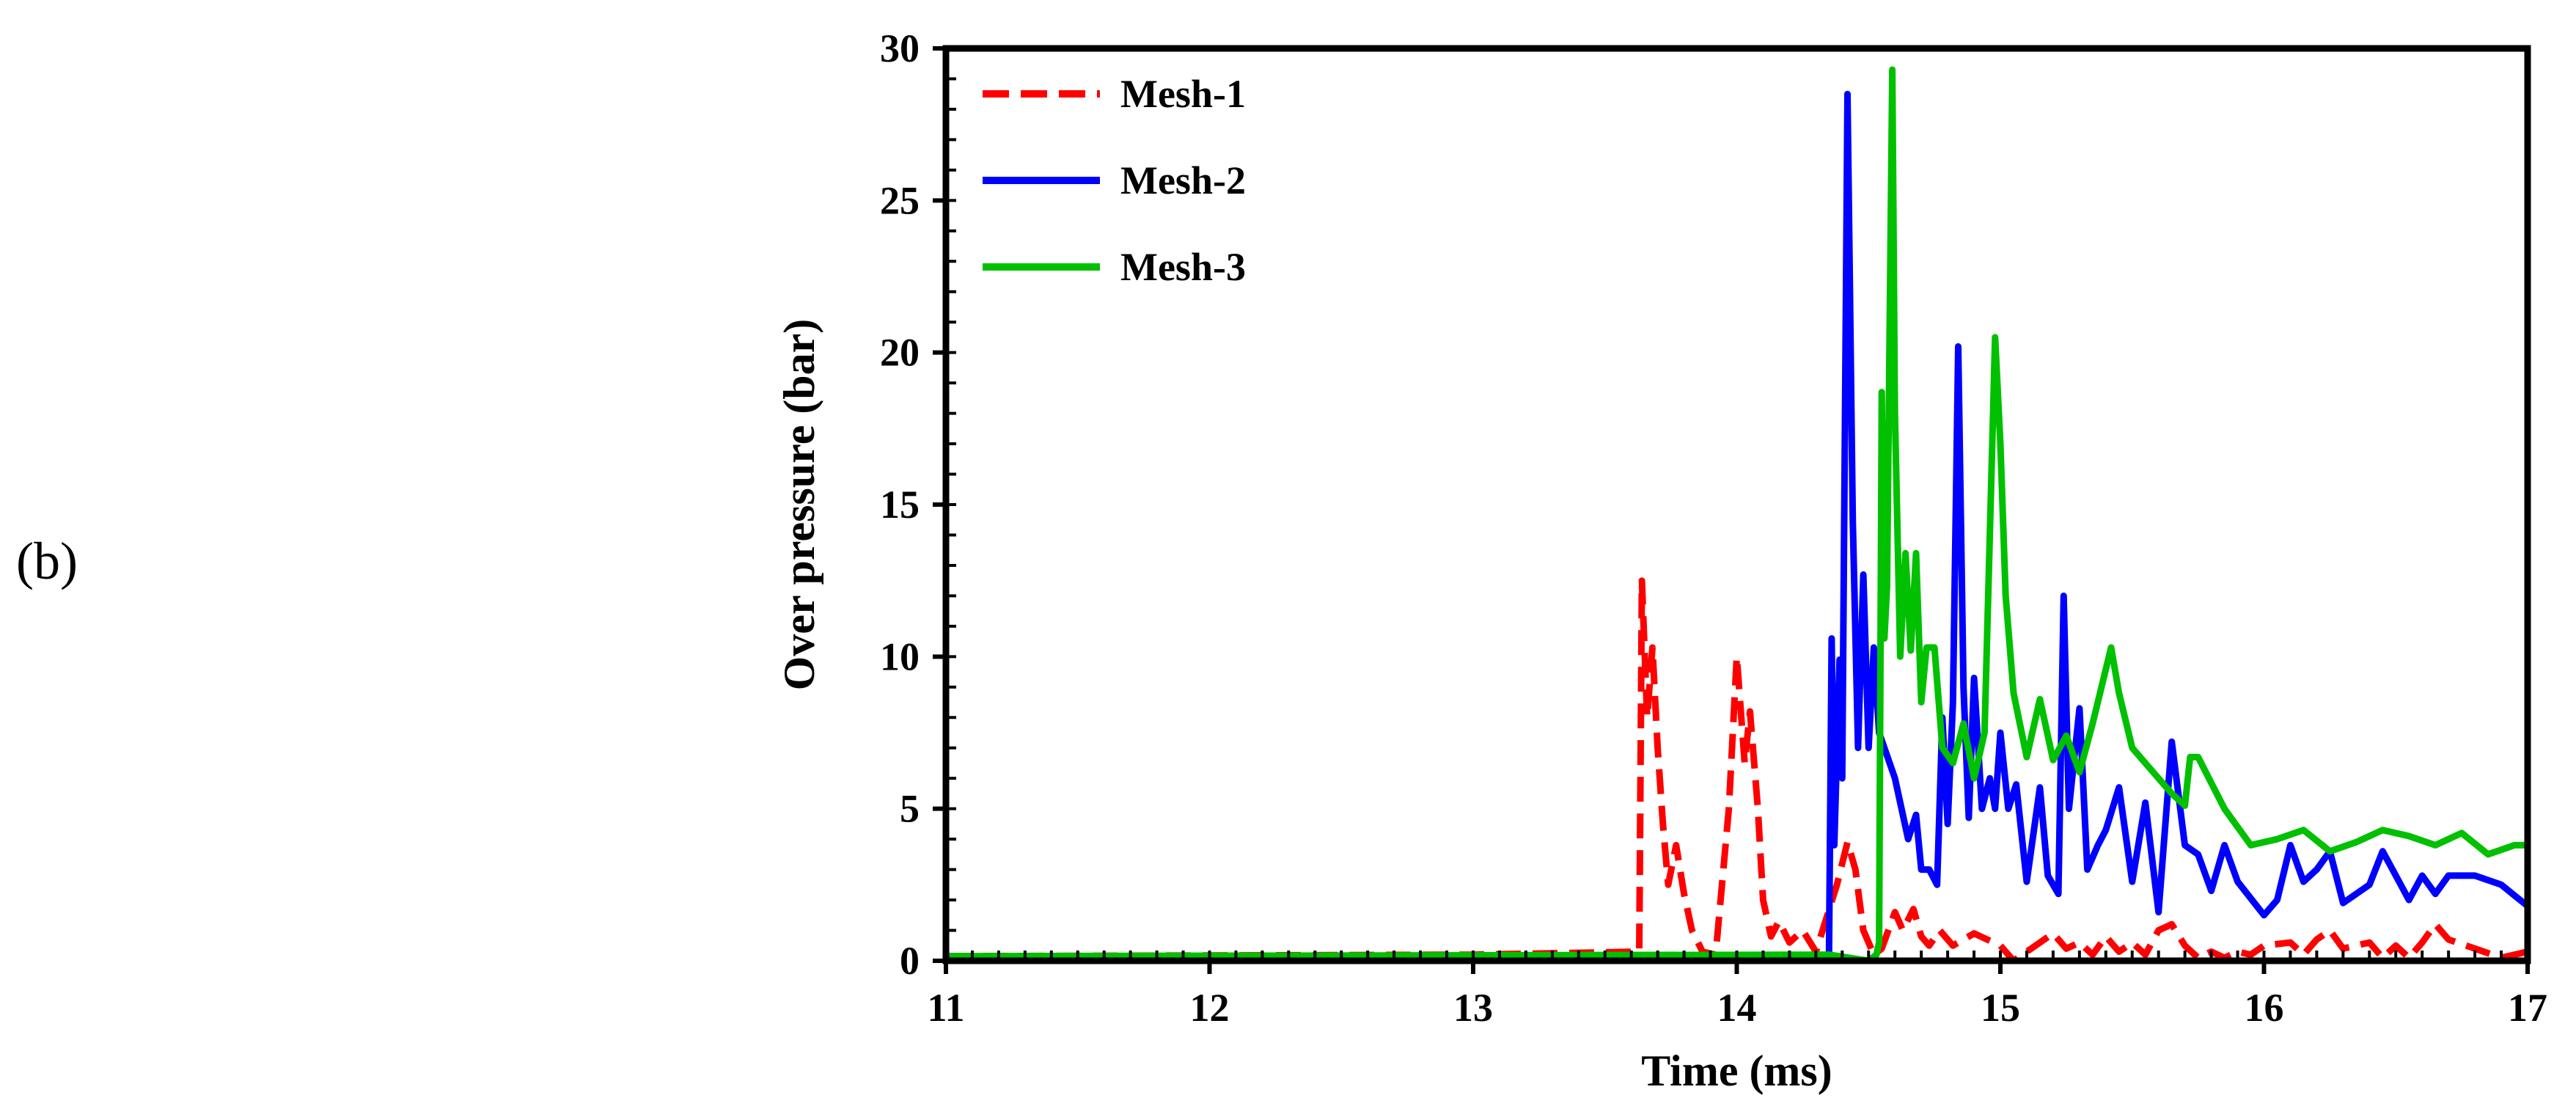 The image size is (2576, 1117). I want to click on y-tick-label-6: 30, so click(900, 48).